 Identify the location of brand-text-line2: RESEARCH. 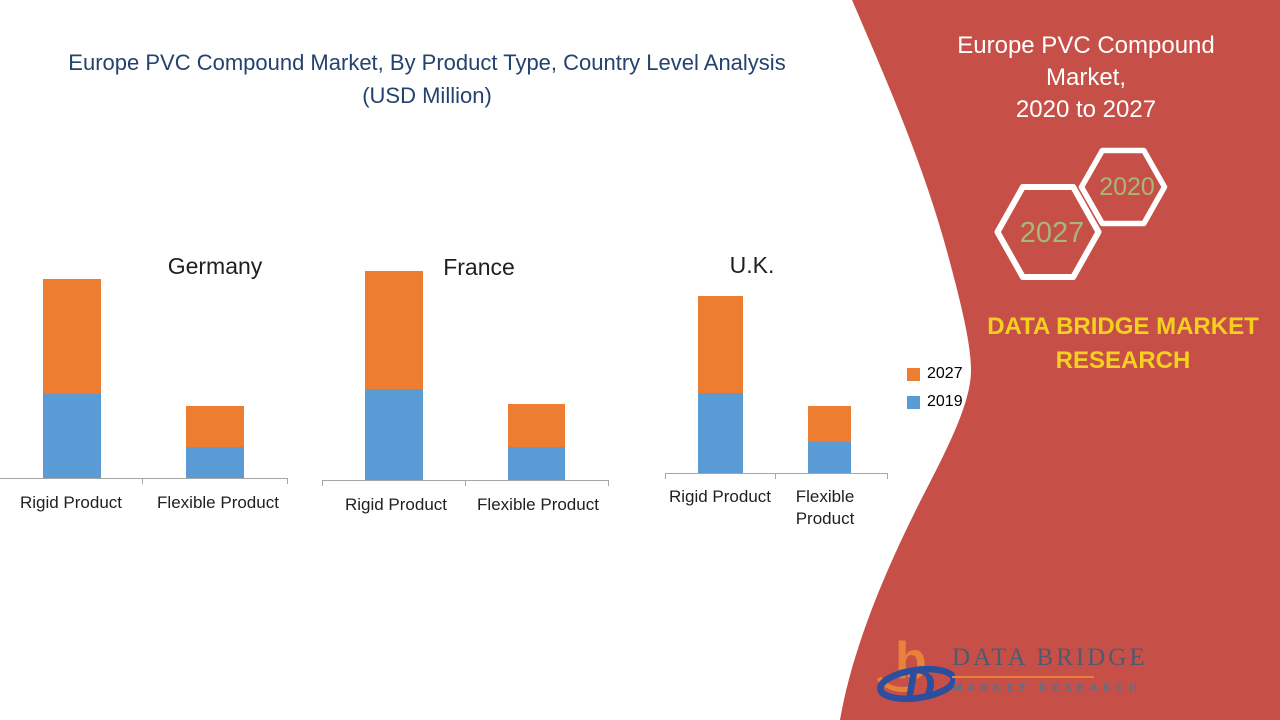
(1123, 360).